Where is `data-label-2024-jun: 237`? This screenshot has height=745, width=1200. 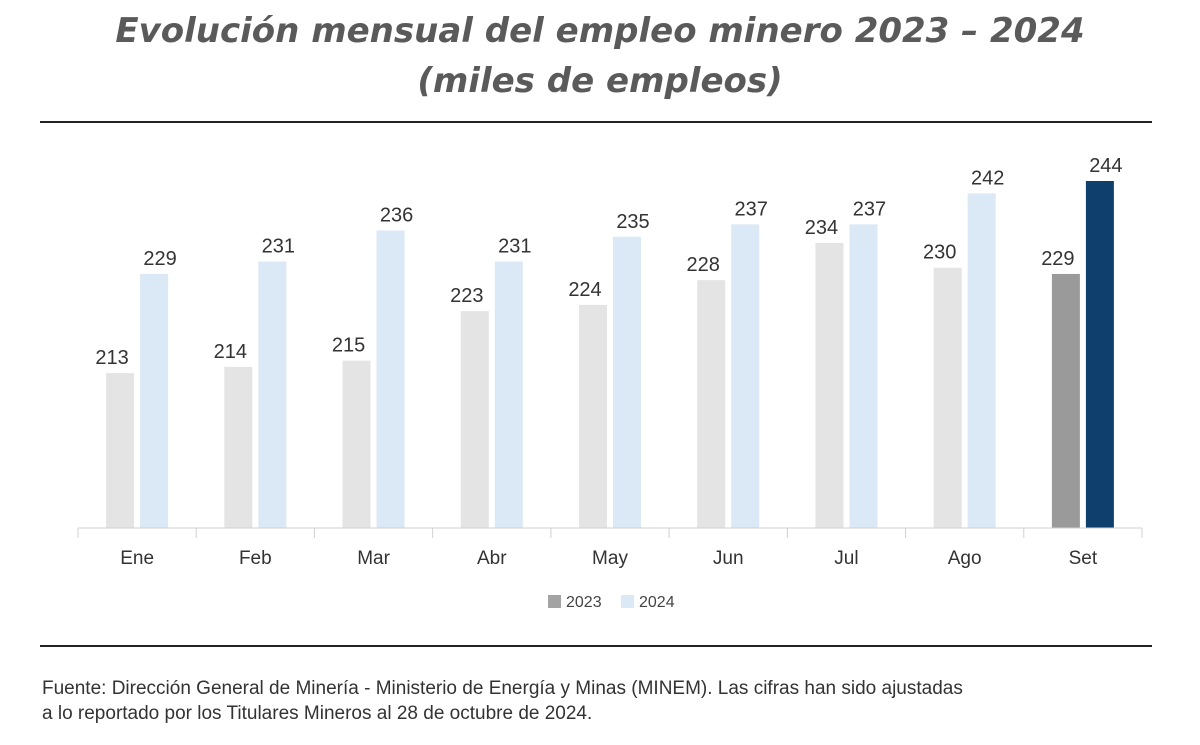 data-label-2024-jun: 237 is located at coordinates (751, 209).